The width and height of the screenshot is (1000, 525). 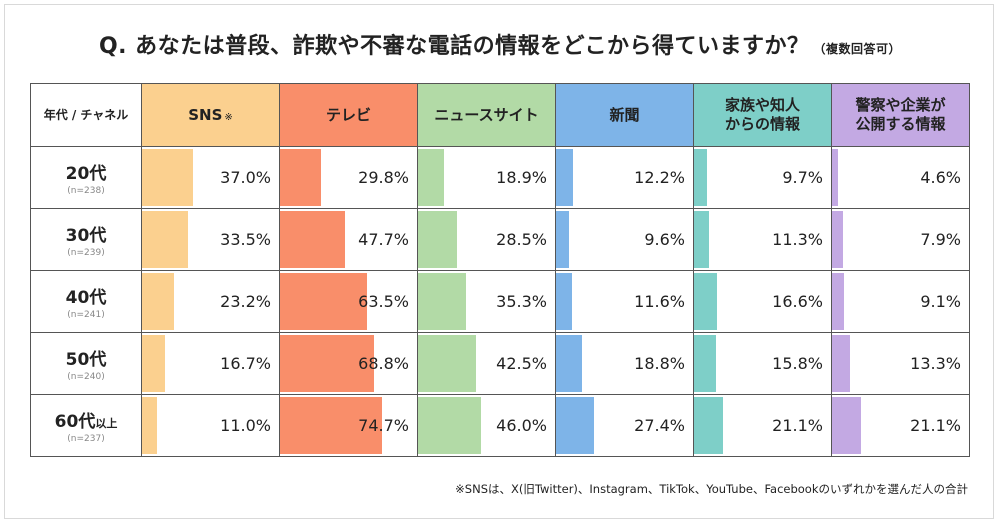 I want to click on value-cell: 33.5%, so click(x=210, y=239).